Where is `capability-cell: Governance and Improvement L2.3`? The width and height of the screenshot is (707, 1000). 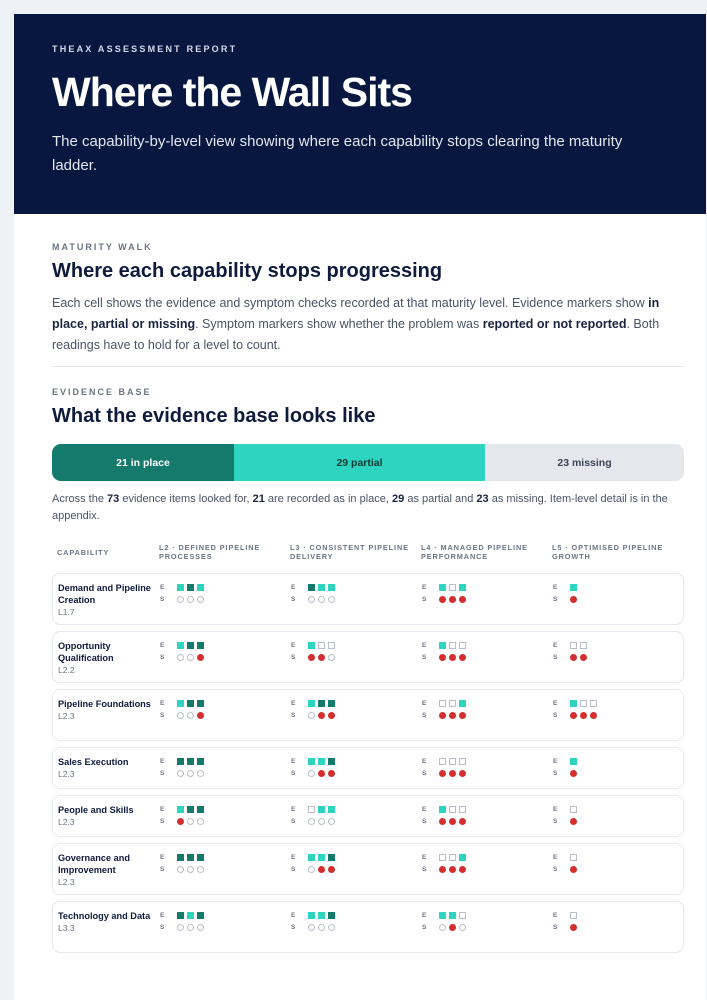
capability-cell: Governance and Improvement L2.3 is located at coordinates (106, 869).